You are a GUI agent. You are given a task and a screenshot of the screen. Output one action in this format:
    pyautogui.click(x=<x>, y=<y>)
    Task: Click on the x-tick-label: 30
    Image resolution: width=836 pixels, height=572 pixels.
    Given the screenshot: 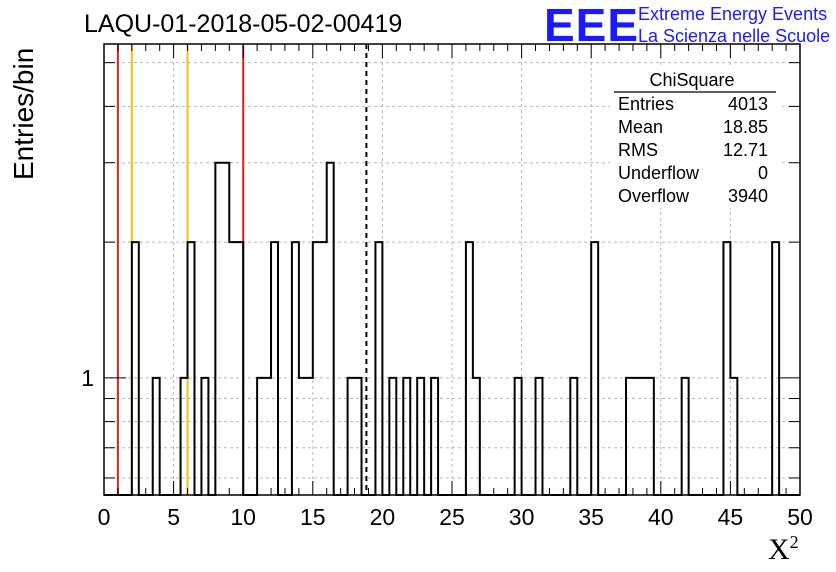 What is the action you would take?
    pyautogui.click(x=522, y=517)
    